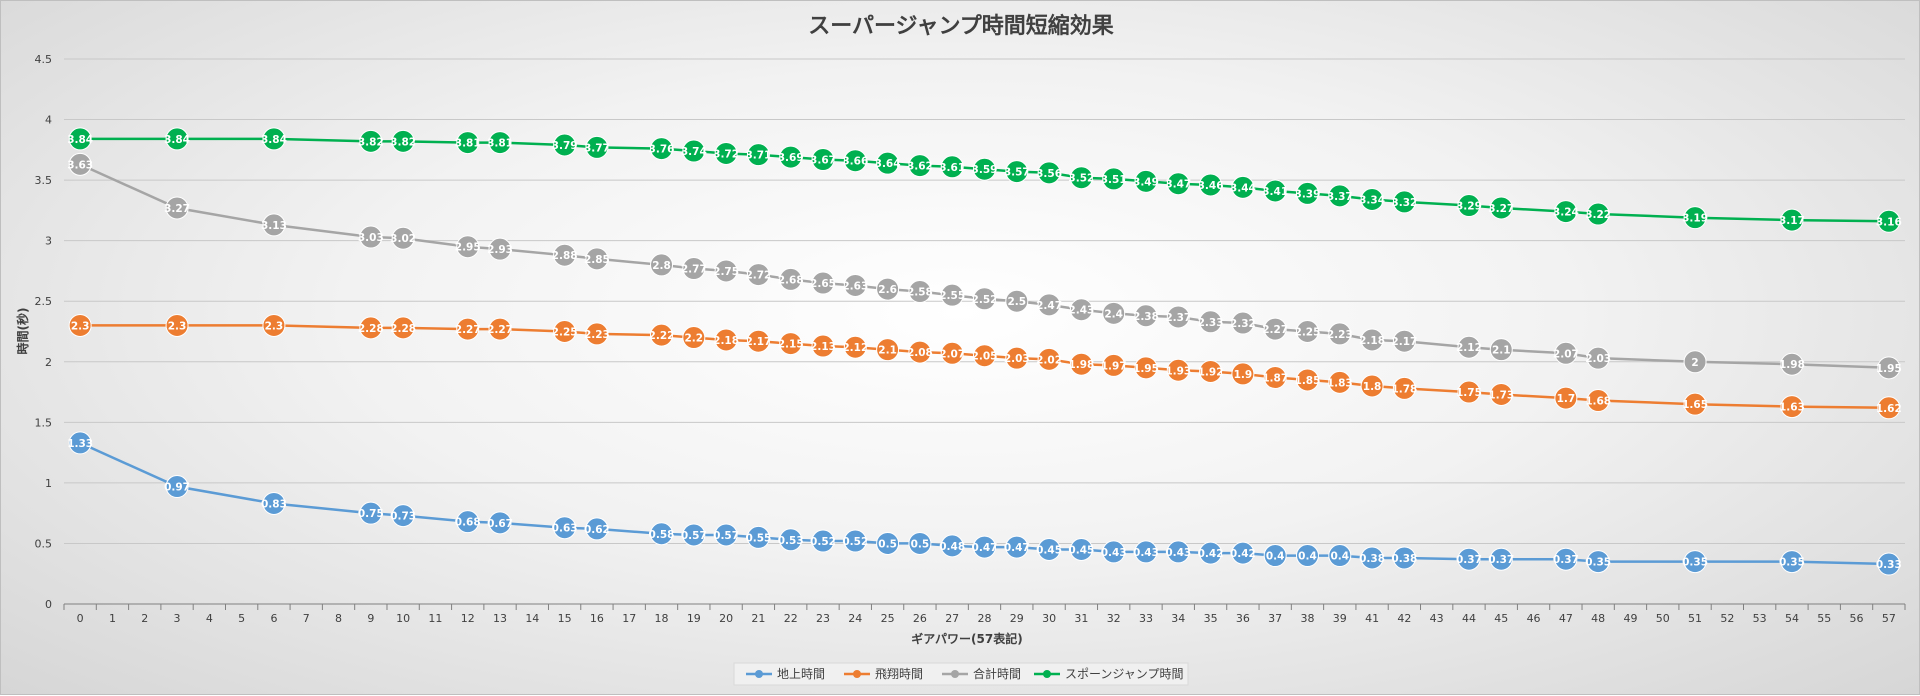 The height and width of the screenshot is (696, 1920). What do you see at coordinates (1049, 618) in the screenshot?
I see `x-tick-label: 30` at bounding box center [1049, 618].